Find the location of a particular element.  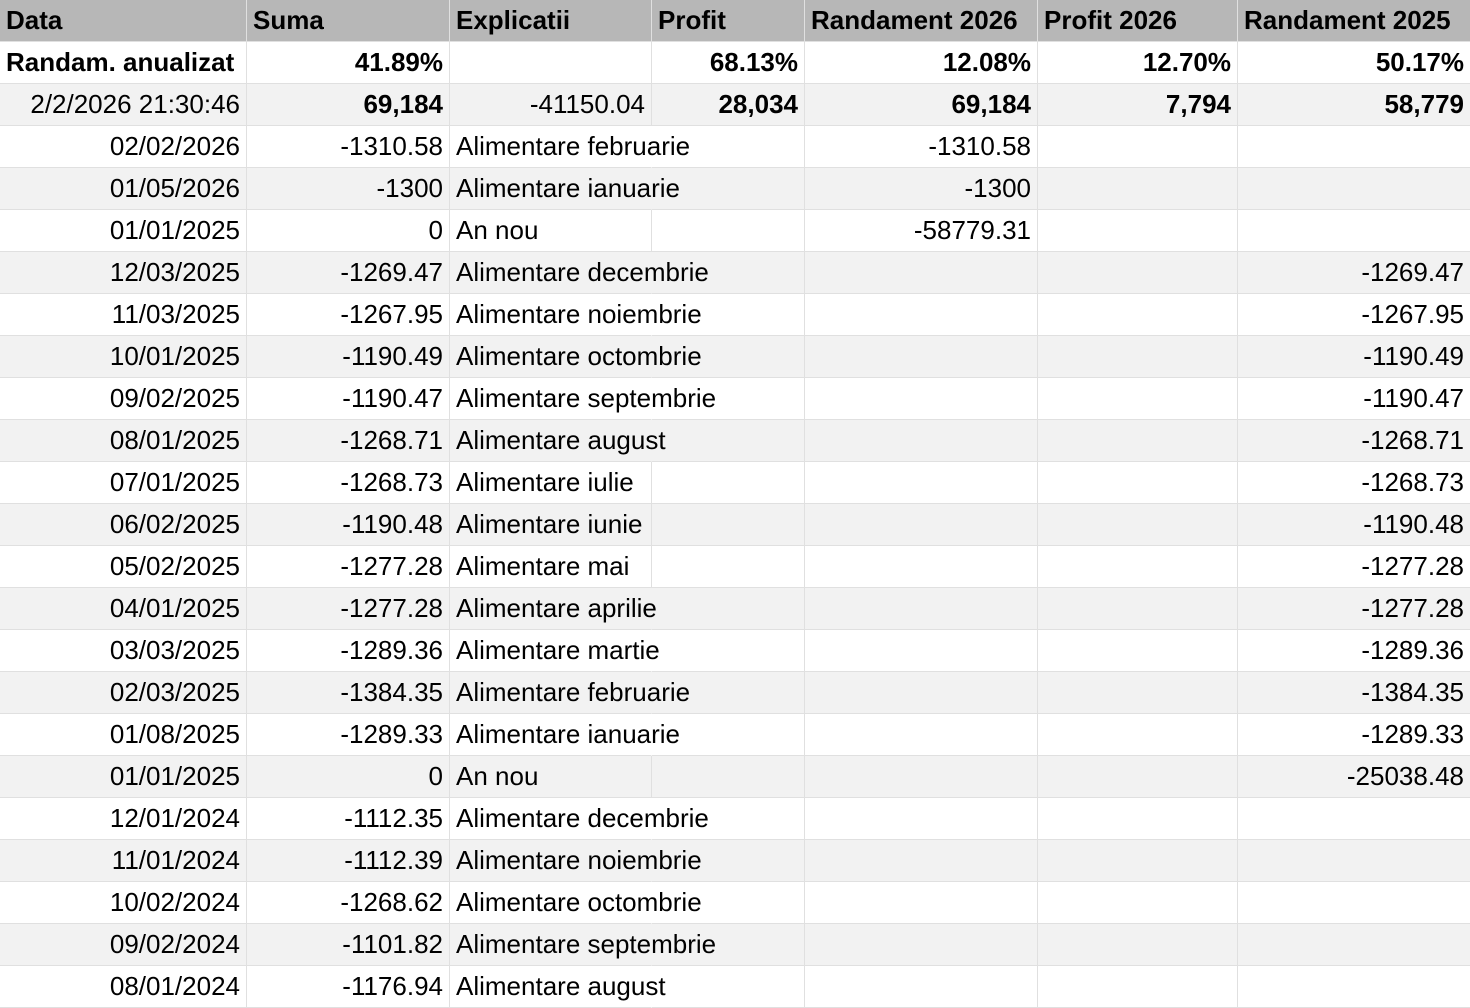

cell-randament-2025: -1289.33 is located at coordinates (1354, 735).